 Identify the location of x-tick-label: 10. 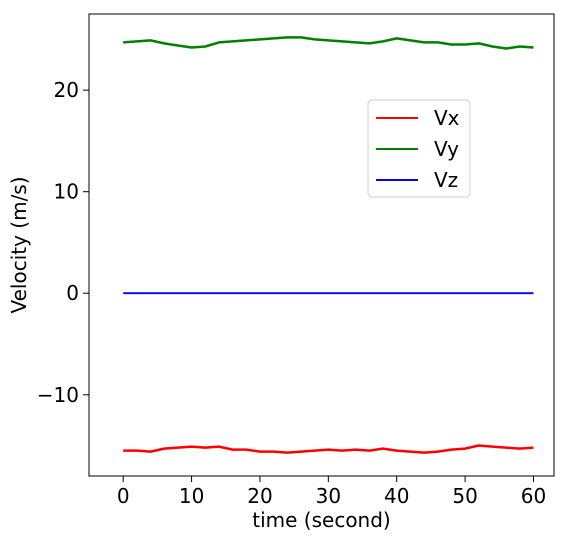
(191, 496).